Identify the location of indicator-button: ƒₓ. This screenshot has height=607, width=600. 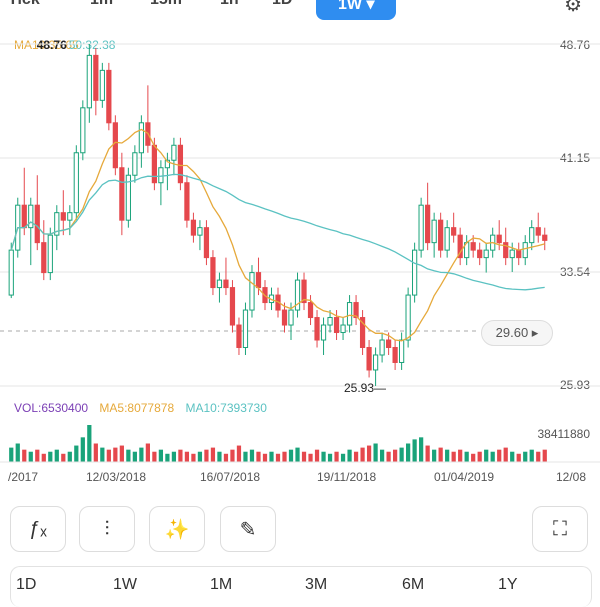
(38, 529).